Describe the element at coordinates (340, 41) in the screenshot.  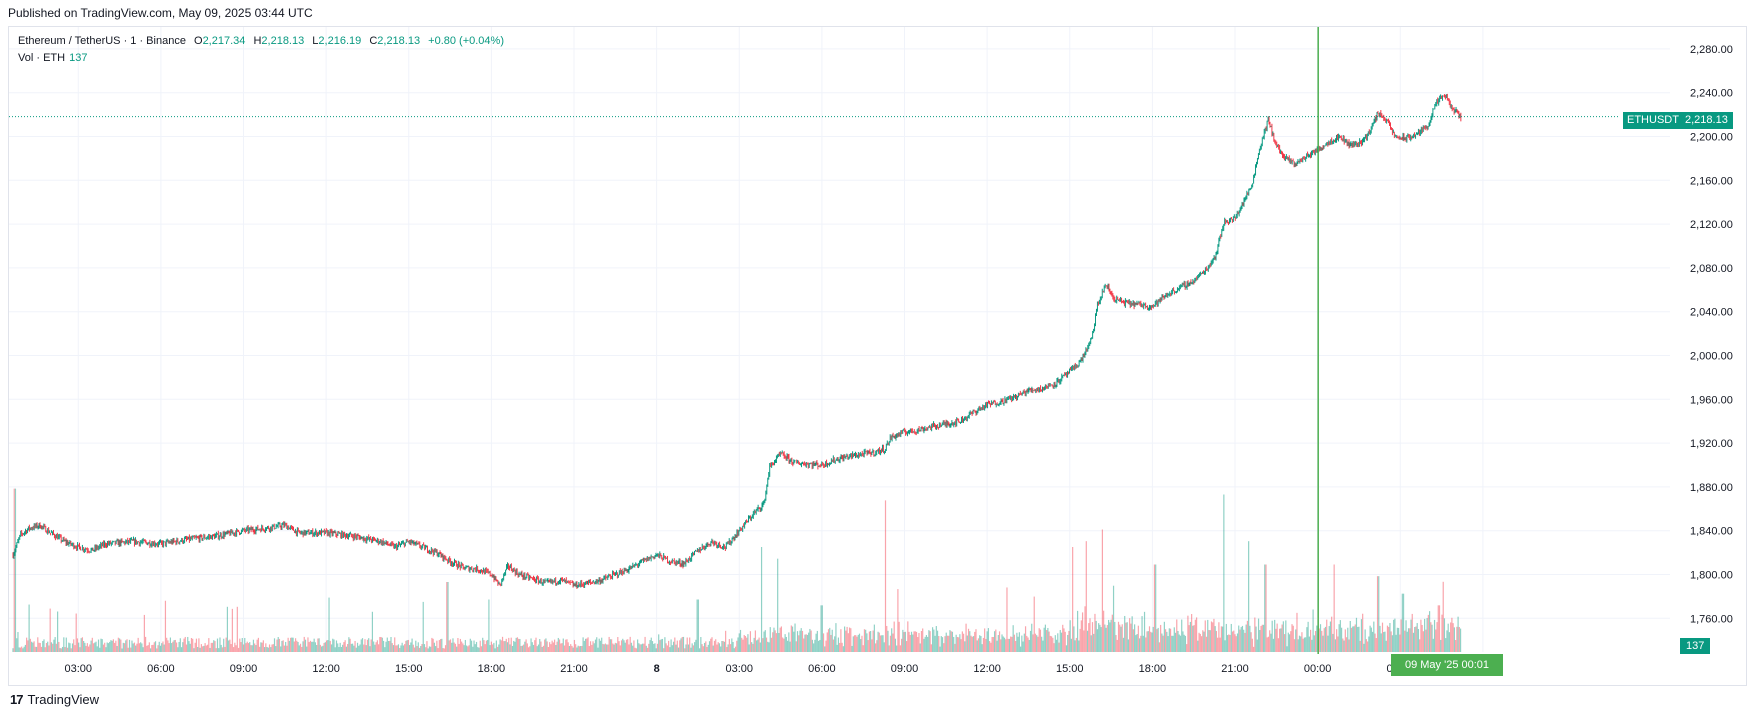
I see `legend-low: 2,216.19` at that location.